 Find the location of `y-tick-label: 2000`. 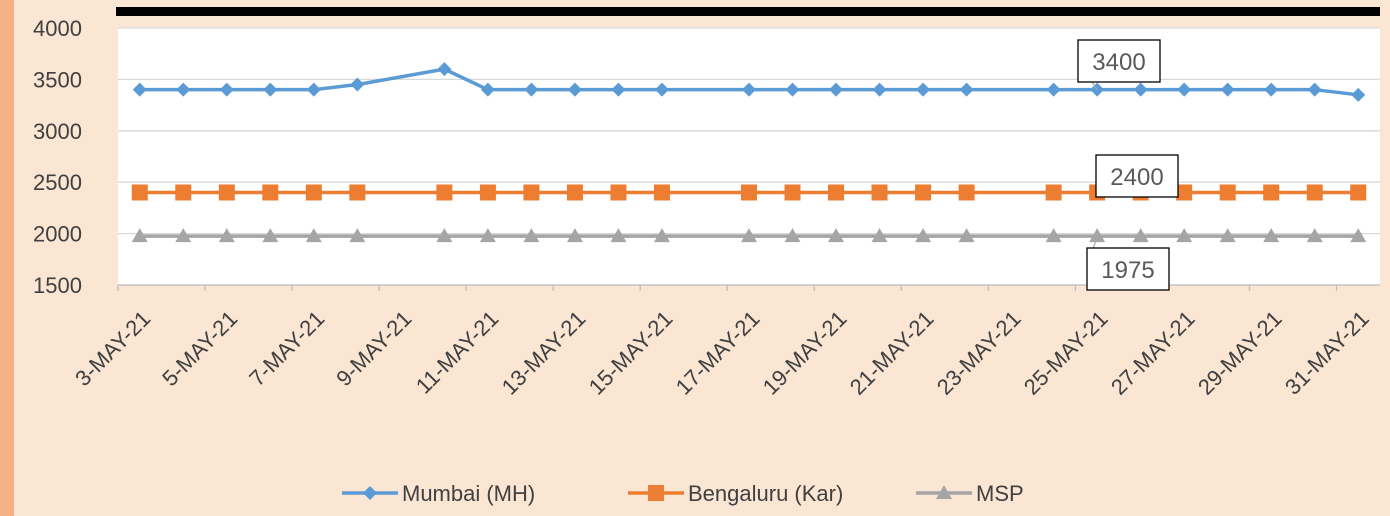

y-tick-label: 2000 is located at coordinates (57, 234).